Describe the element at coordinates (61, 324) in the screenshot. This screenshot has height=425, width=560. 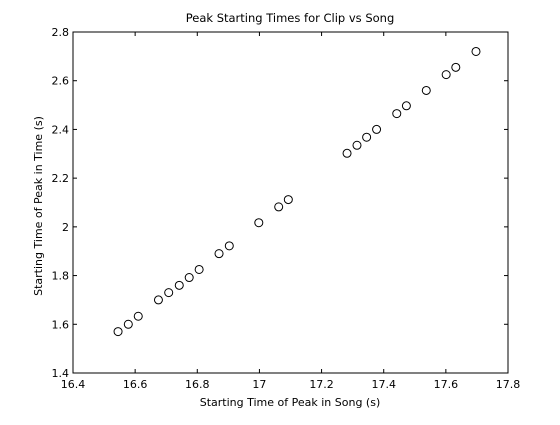
I see `y-tick-label: 1.6` at that location.